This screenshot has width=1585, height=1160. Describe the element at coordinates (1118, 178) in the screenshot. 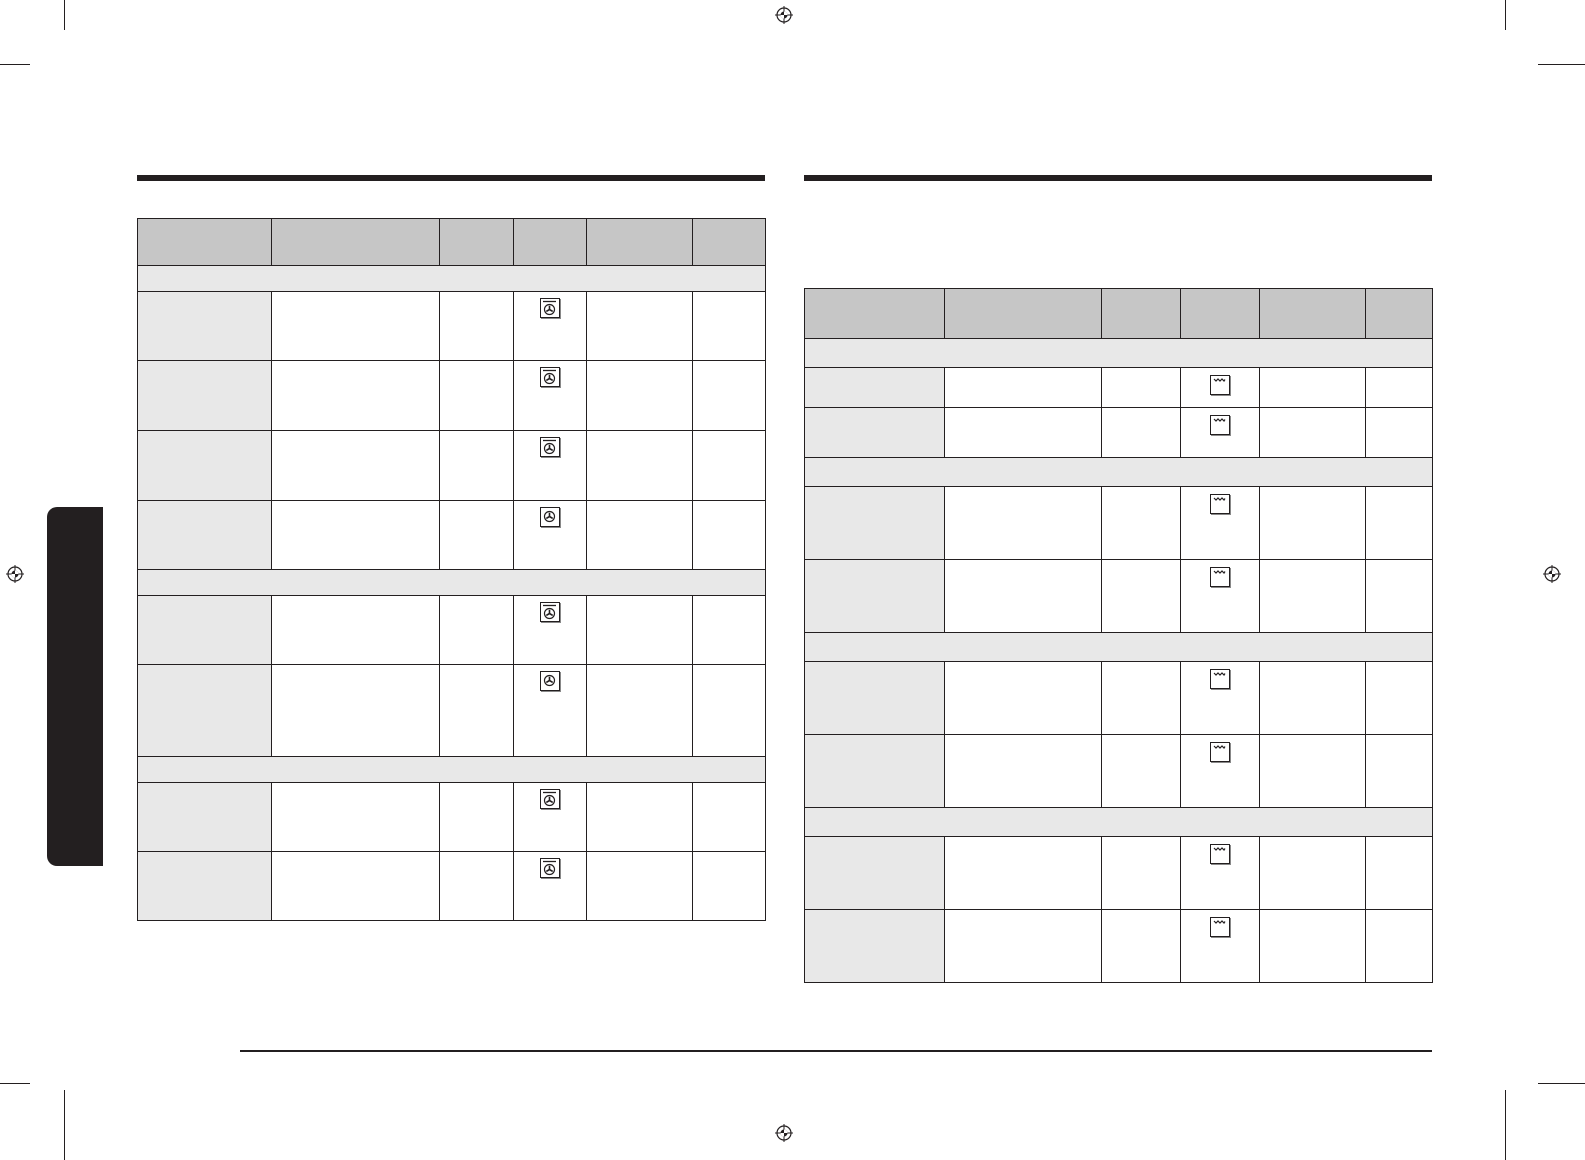

I see `right-section-heading-rule` at that location.